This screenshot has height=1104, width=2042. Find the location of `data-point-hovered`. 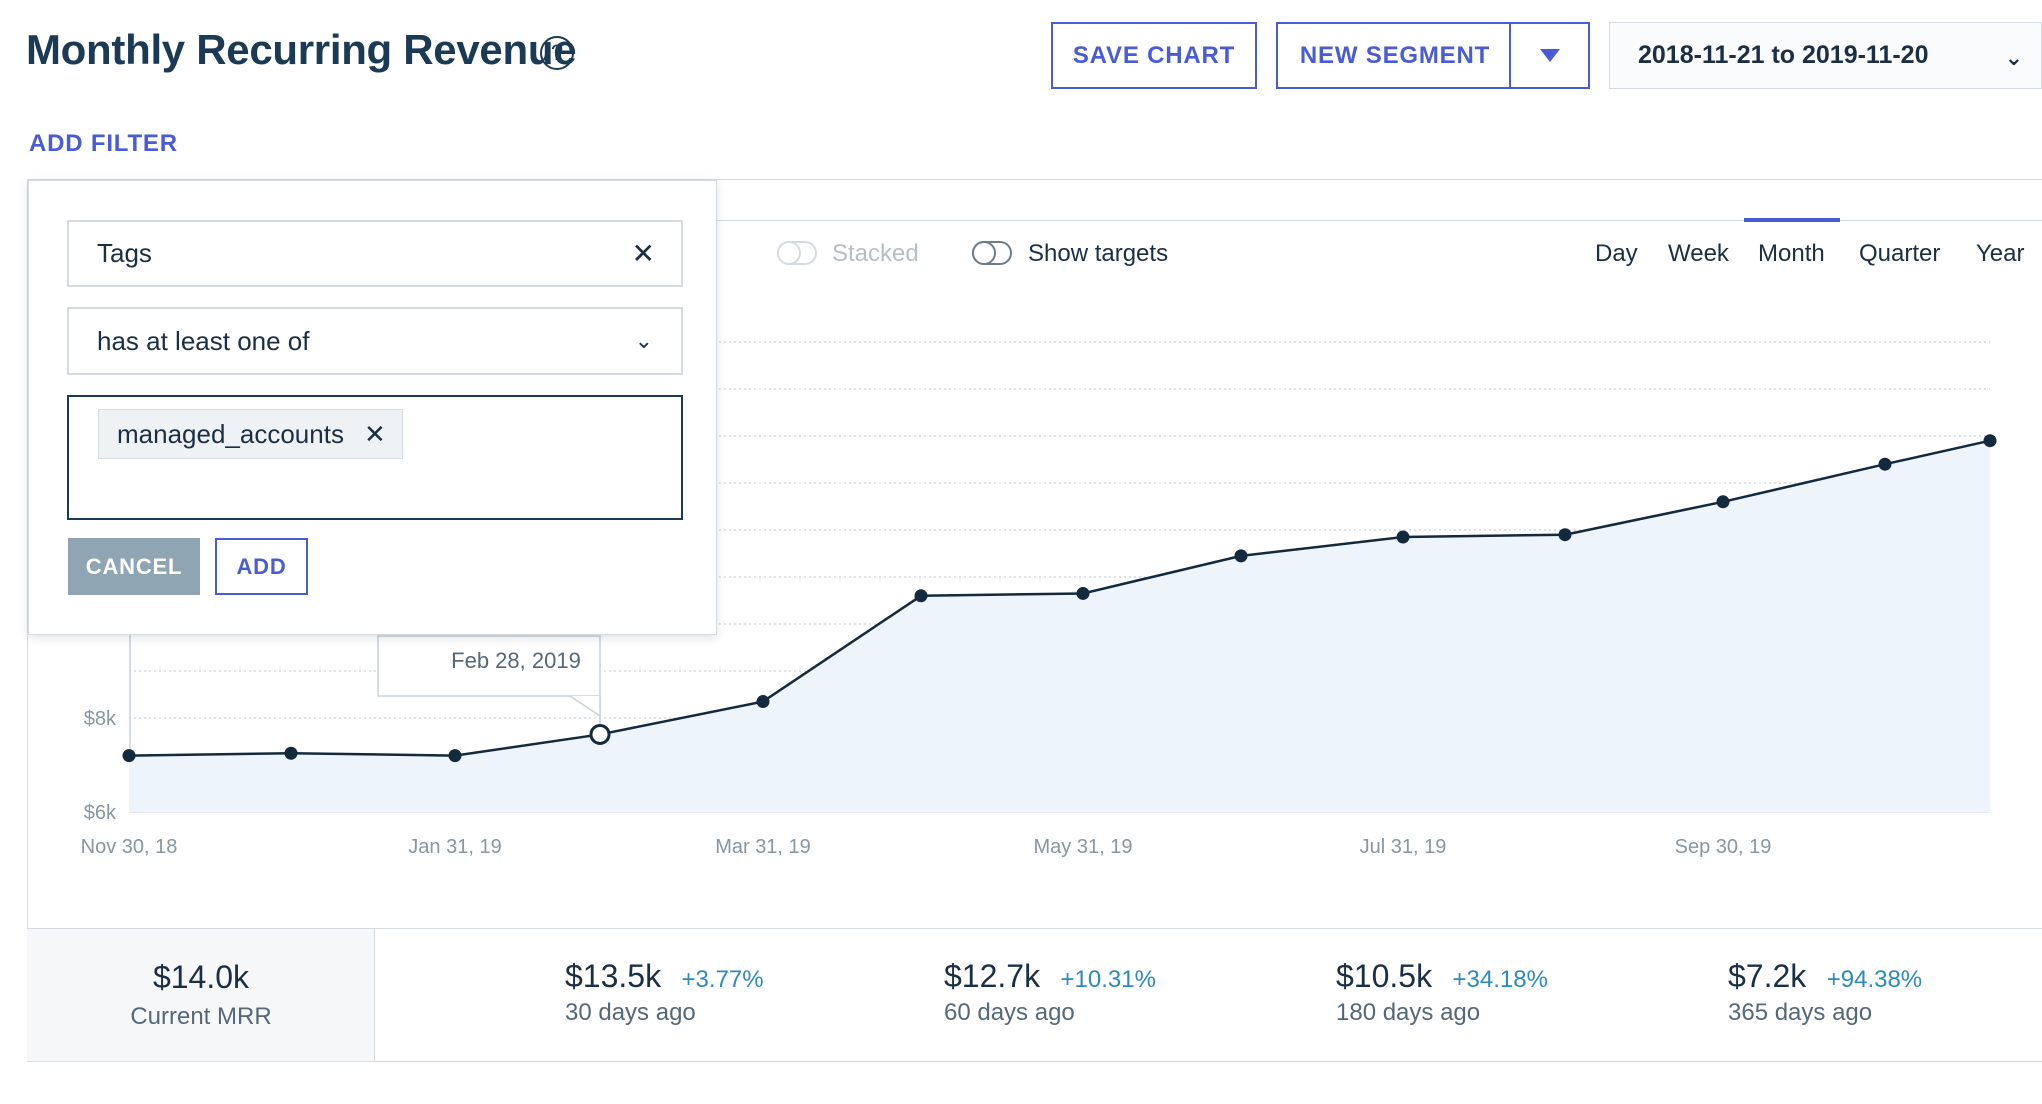

data-point-hovered is located at coordinates (600, 734).